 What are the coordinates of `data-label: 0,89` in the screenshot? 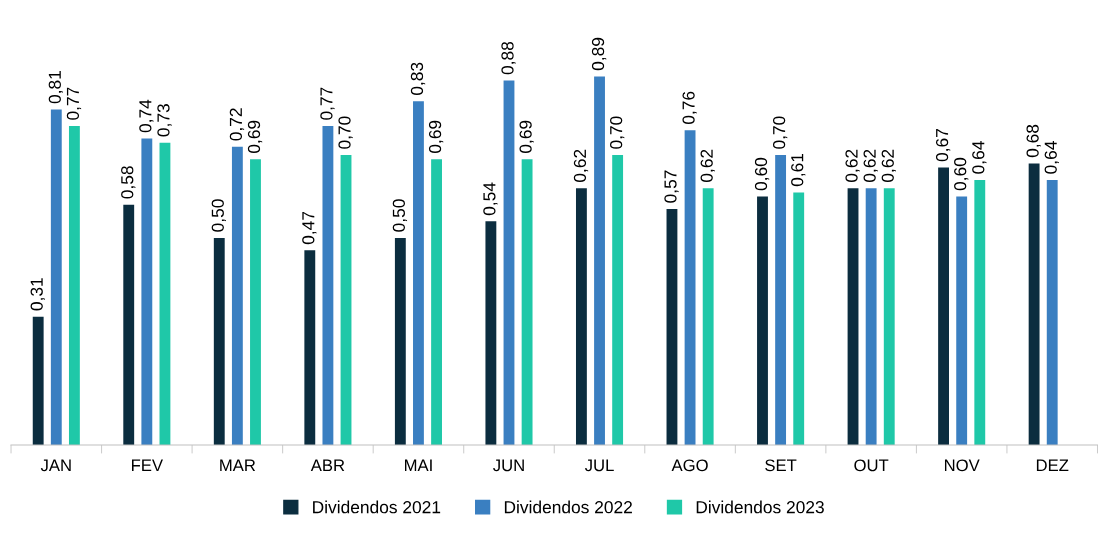 It's located at (599, 54).